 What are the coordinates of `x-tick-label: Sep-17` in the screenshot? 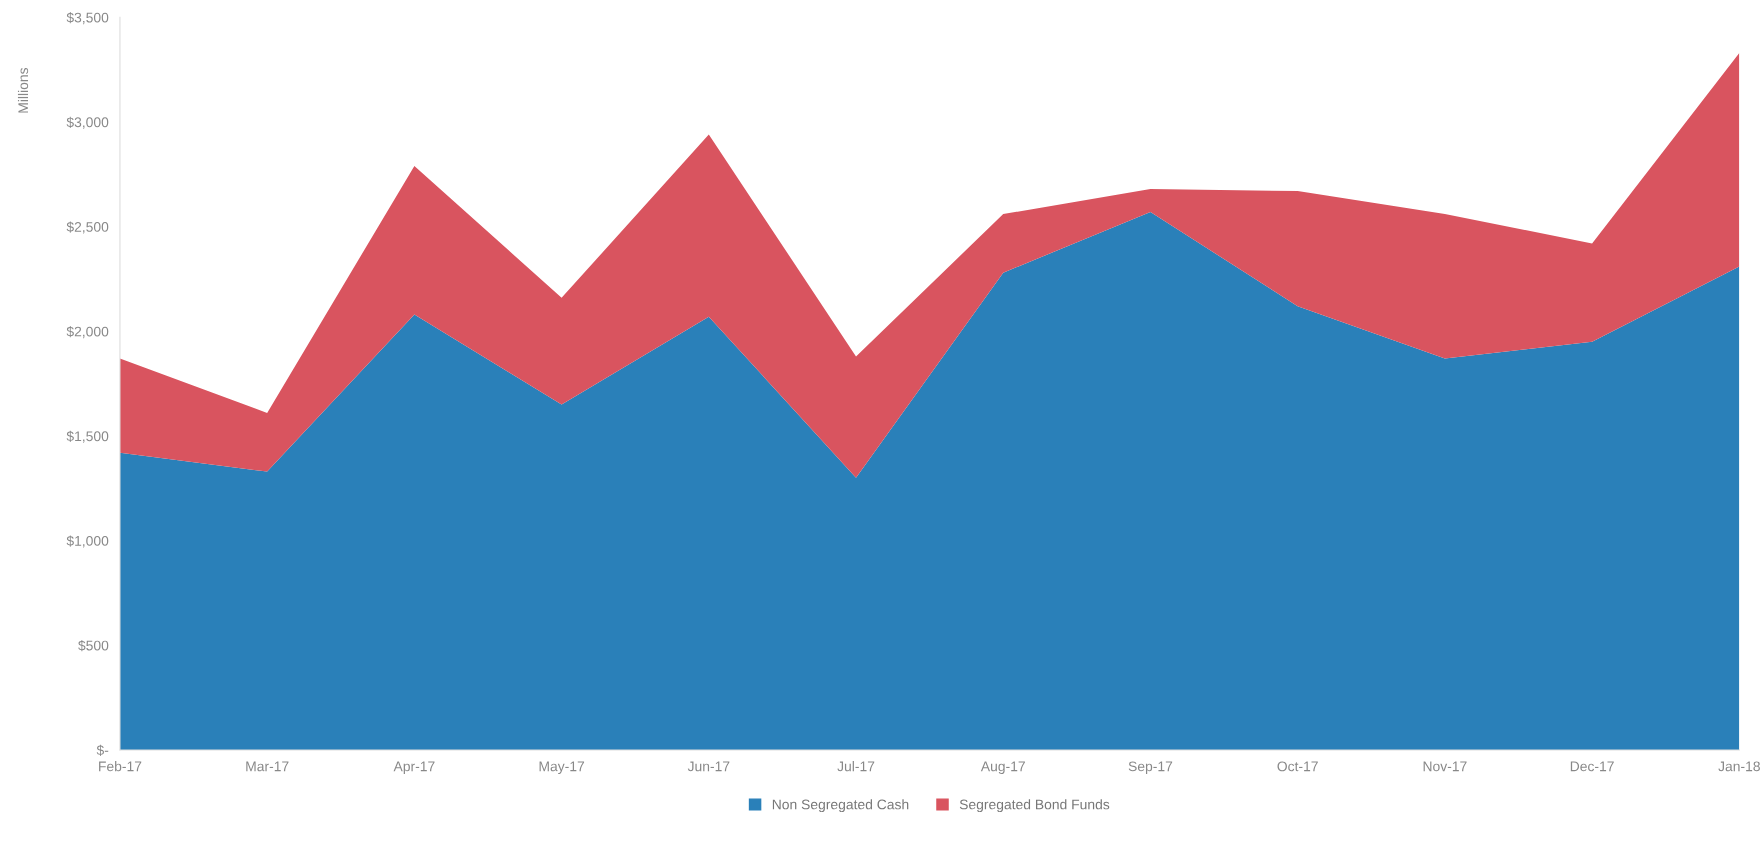 It's located at (1150, 768).